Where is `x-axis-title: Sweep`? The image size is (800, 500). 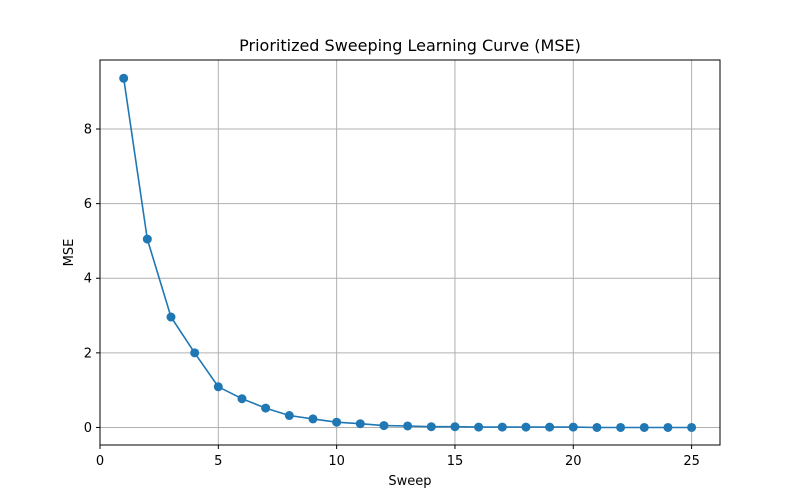
x-axis-title: Sweep is located at coordinates (409, 481).